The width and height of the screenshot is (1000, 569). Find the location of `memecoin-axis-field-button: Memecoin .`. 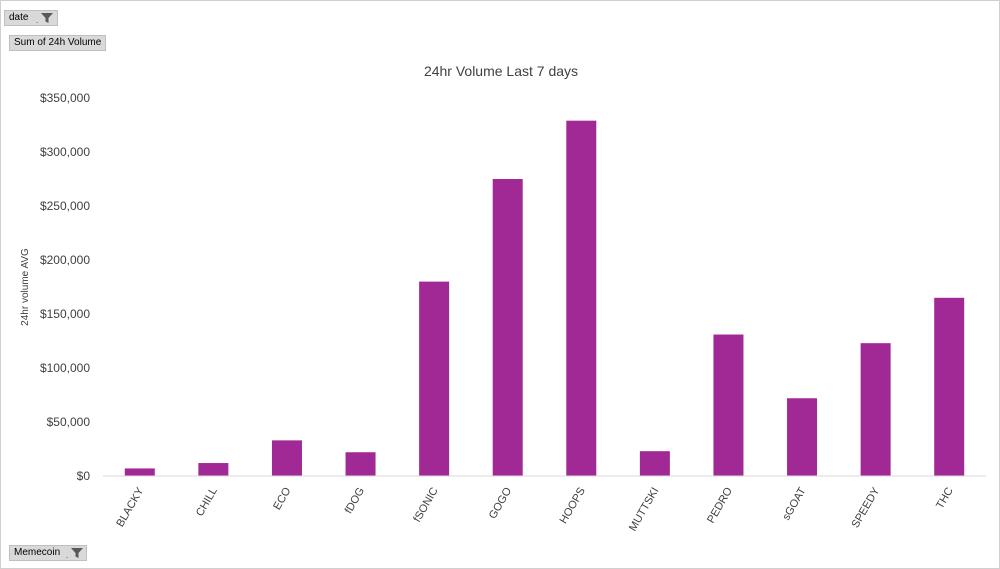

memecoin-axis-field-button: Memecoin . is located at coordinates (48, 553).